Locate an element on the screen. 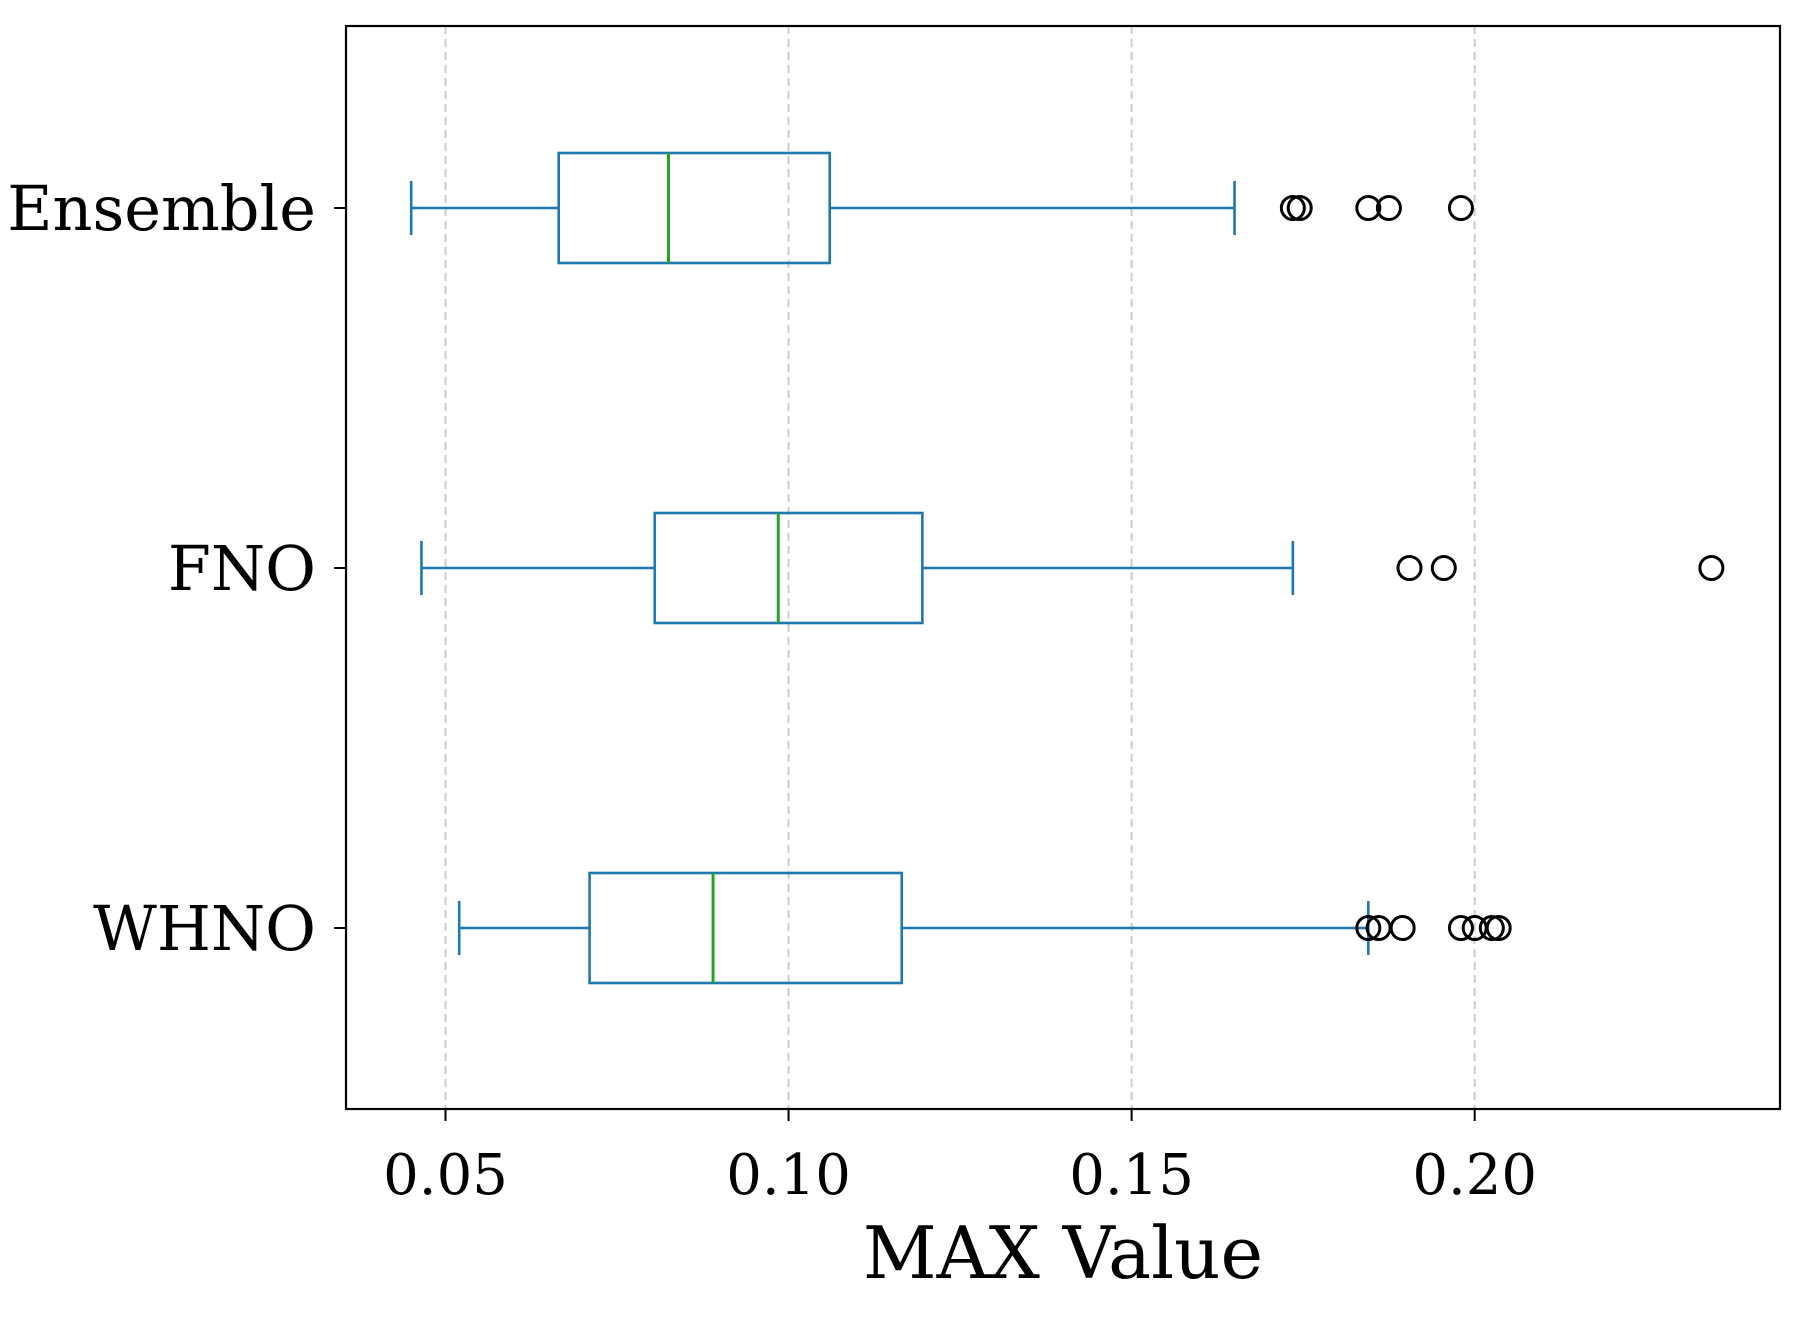  x-axis-title: MAX Value is located at coordinates (1063, 1253).